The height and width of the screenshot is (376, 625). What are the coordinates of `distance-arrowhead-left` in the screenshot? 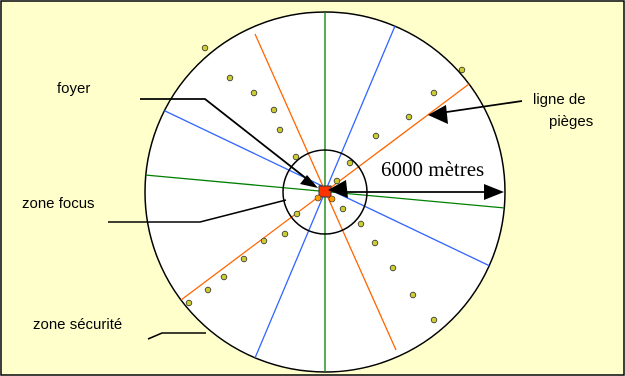 It's located at (338, 189).